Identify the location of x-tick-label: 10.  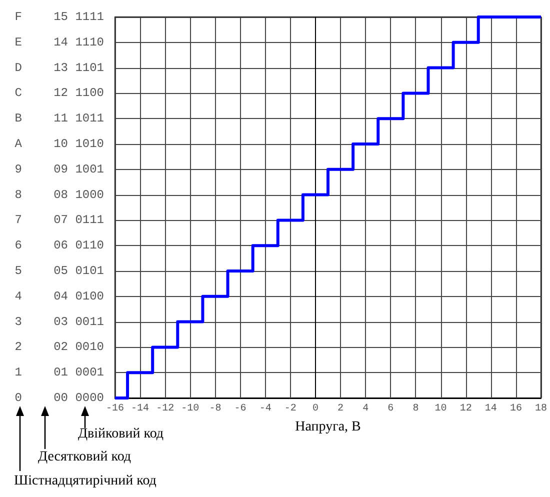
(440, 409).